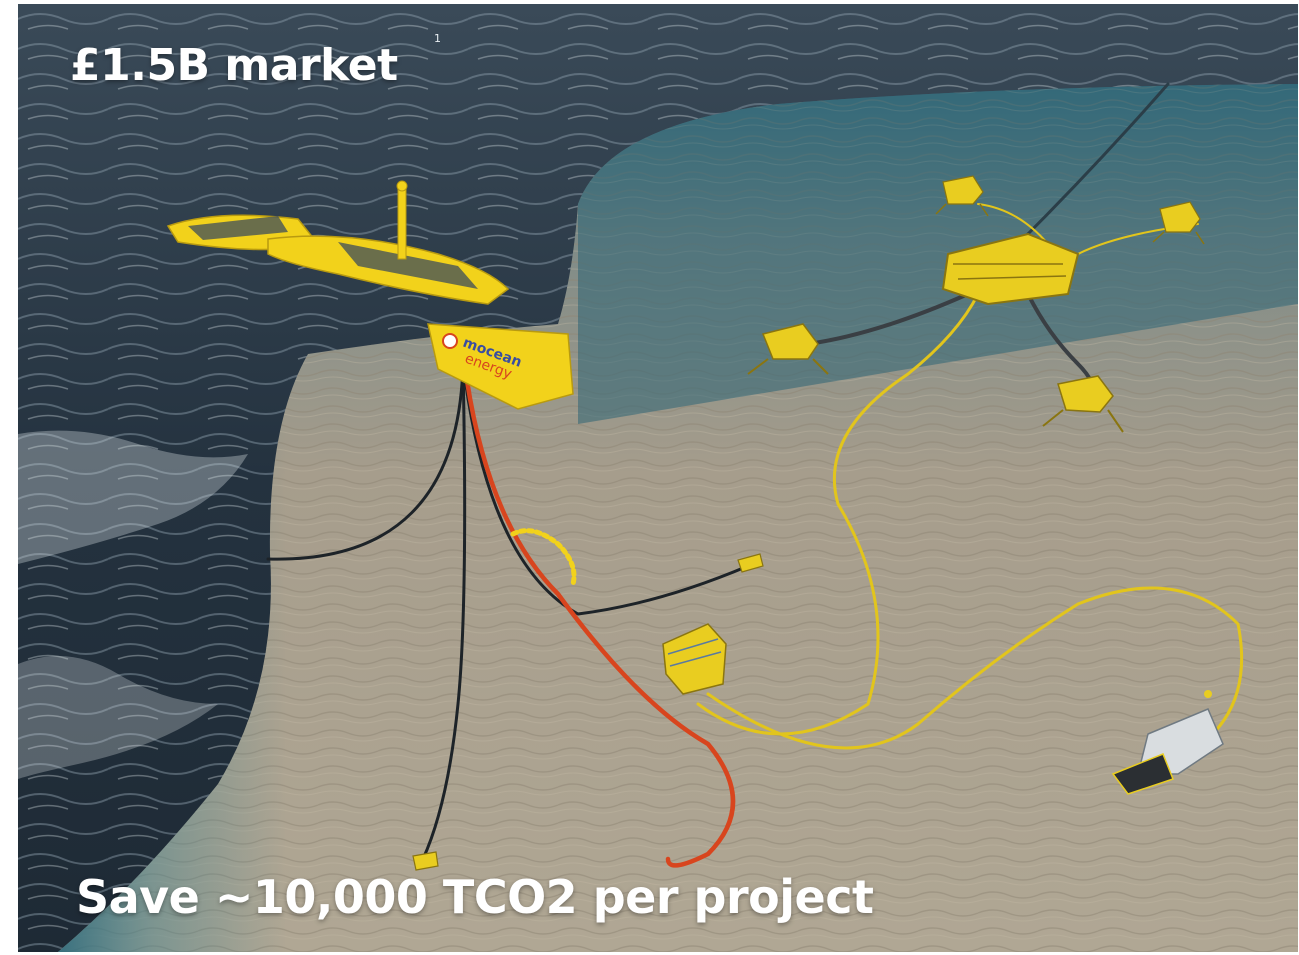 Image resolution: width=1299 pixels, height=955 pixels. Describe the element at coordinates (475, 897) in the screenshot. I see `carbon-savings-caption: Save ~10,000 TCO2 per project` at that location.